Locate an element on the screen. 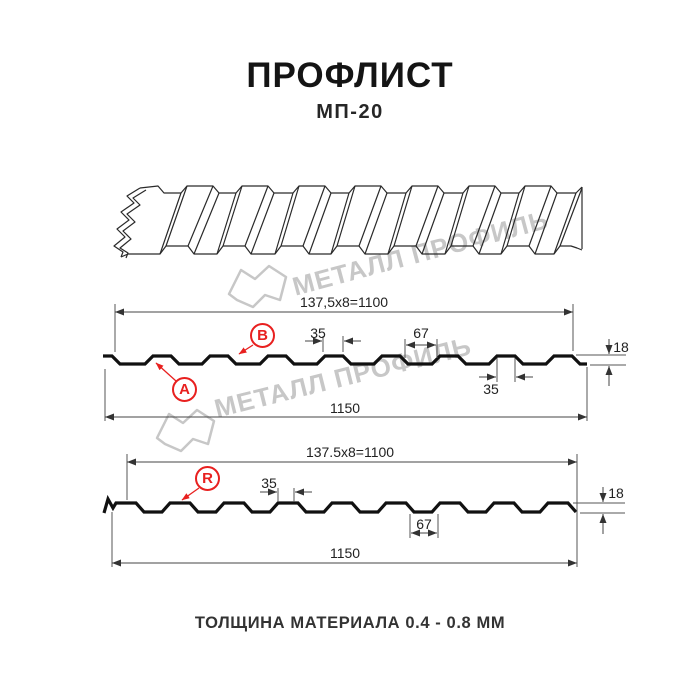  material-thickness-note: ТОЛЩИНА МАТЕРИАЛА 0.4 - 0.8 ММ is located at coordinates (350, 623).